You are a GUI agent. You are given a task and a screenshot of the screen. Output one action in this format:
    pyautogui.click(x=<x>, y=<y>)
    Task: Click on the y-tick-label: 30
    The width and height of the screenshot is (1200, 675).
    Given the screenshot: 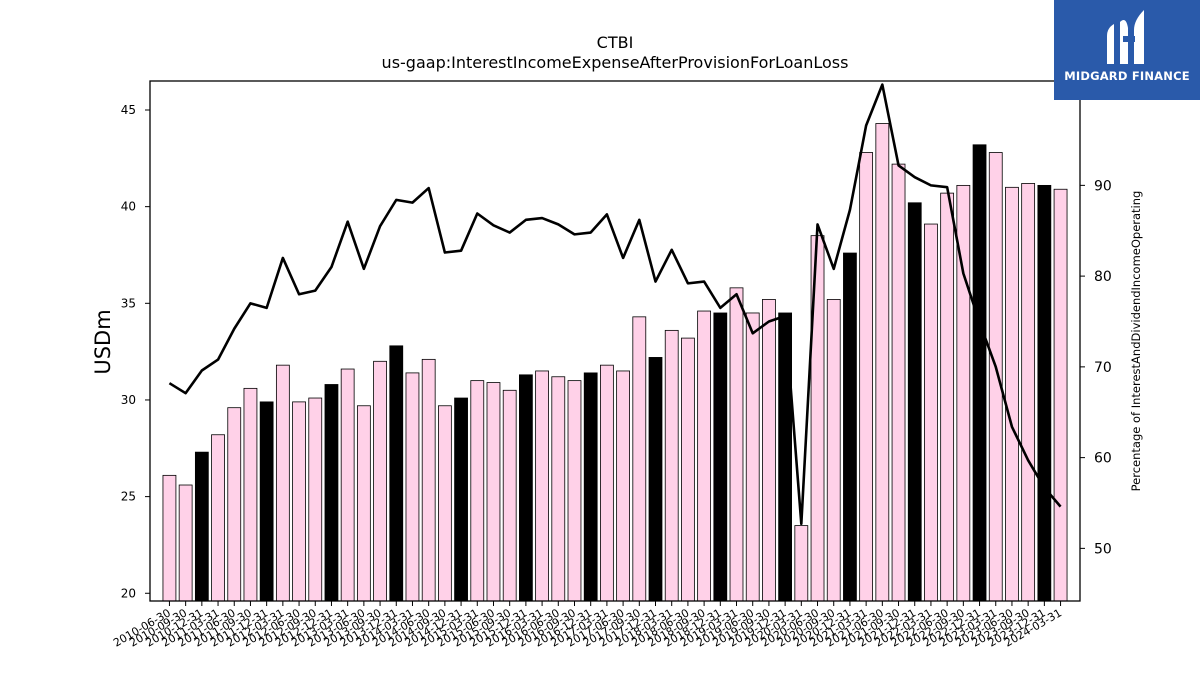 What is the action you would take?
    pyautogui.click(x=128, y=400)
    